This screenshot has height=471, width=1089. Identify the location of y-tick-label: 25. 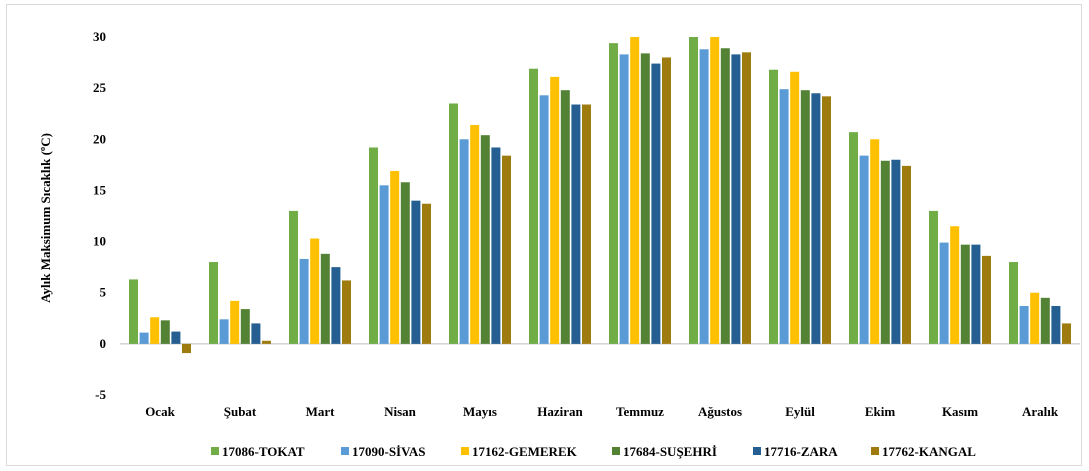
(100, 87).